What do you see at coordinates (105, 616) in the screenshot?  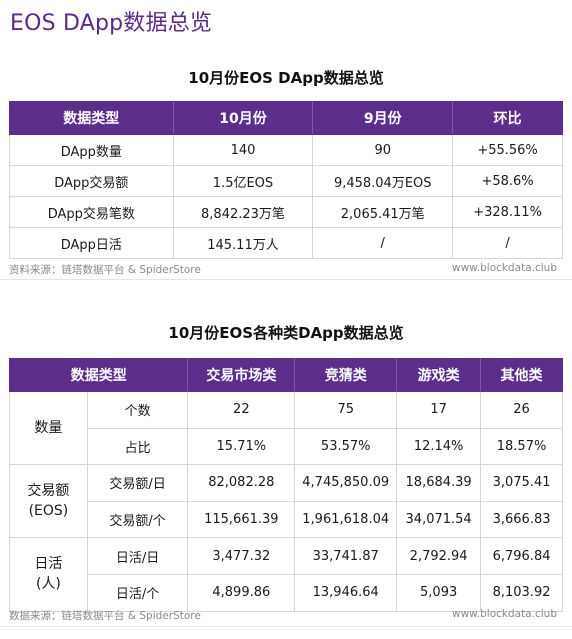 I see `source-note: 数据来源：链塔数据平台 & SpiderStore` at bounding box center [105, 616].